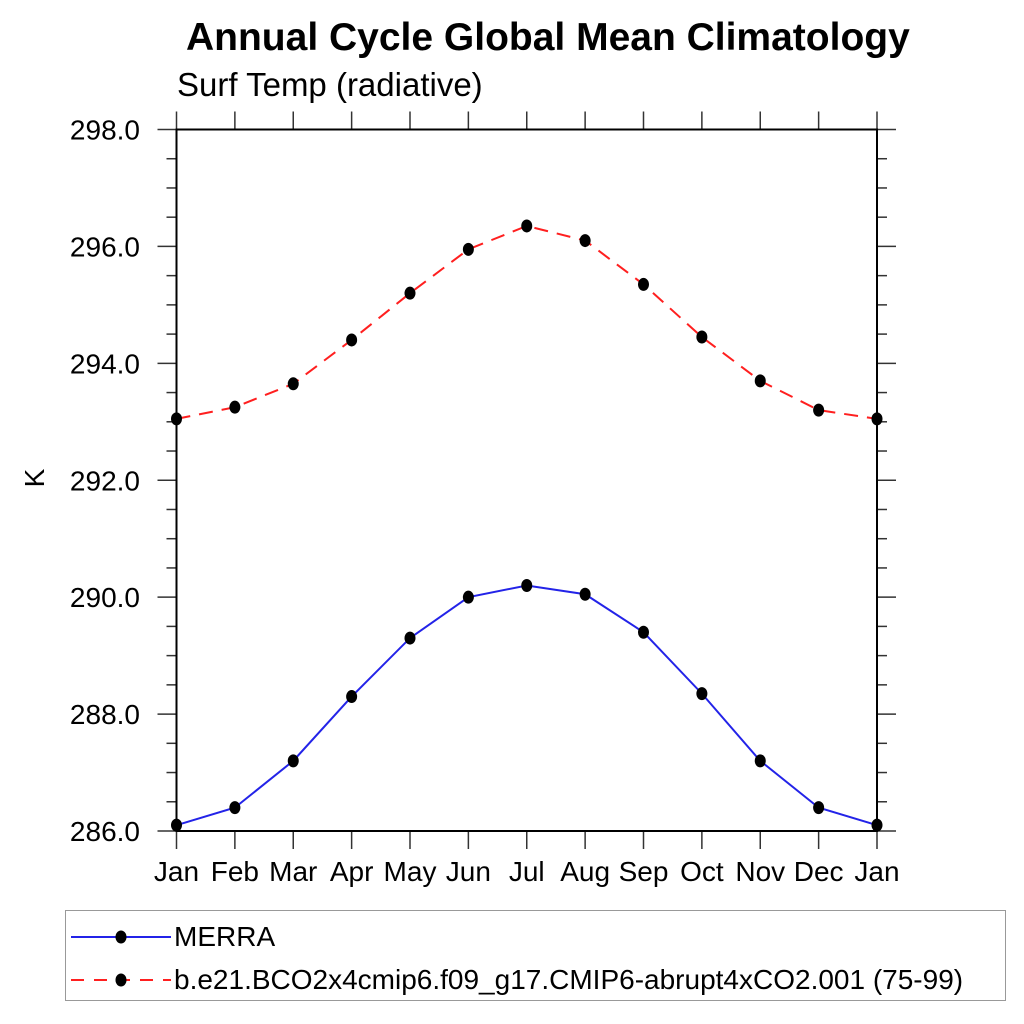 This screenshot has height=1024, width=1024. What do you see at coordinates (819, 871) in the screenshot?
I see `x-tick-label: Dec` at bounding box center [819, 871].